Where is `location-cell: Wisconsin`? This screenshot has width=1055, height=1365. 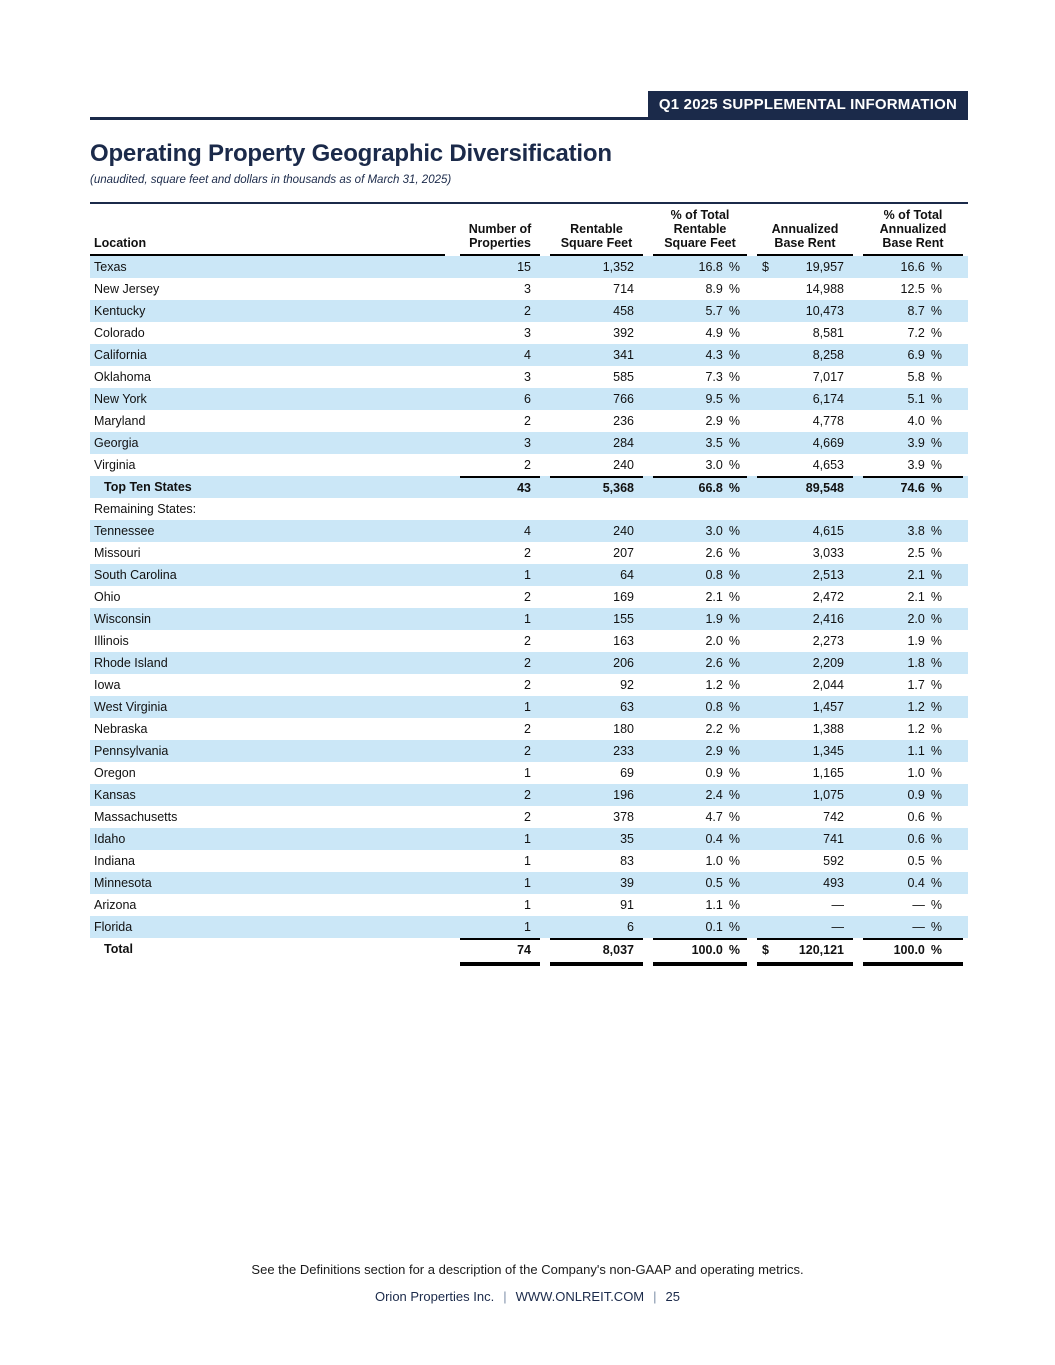 location-cell: Wisconsin is located at coordinates (122, 619).